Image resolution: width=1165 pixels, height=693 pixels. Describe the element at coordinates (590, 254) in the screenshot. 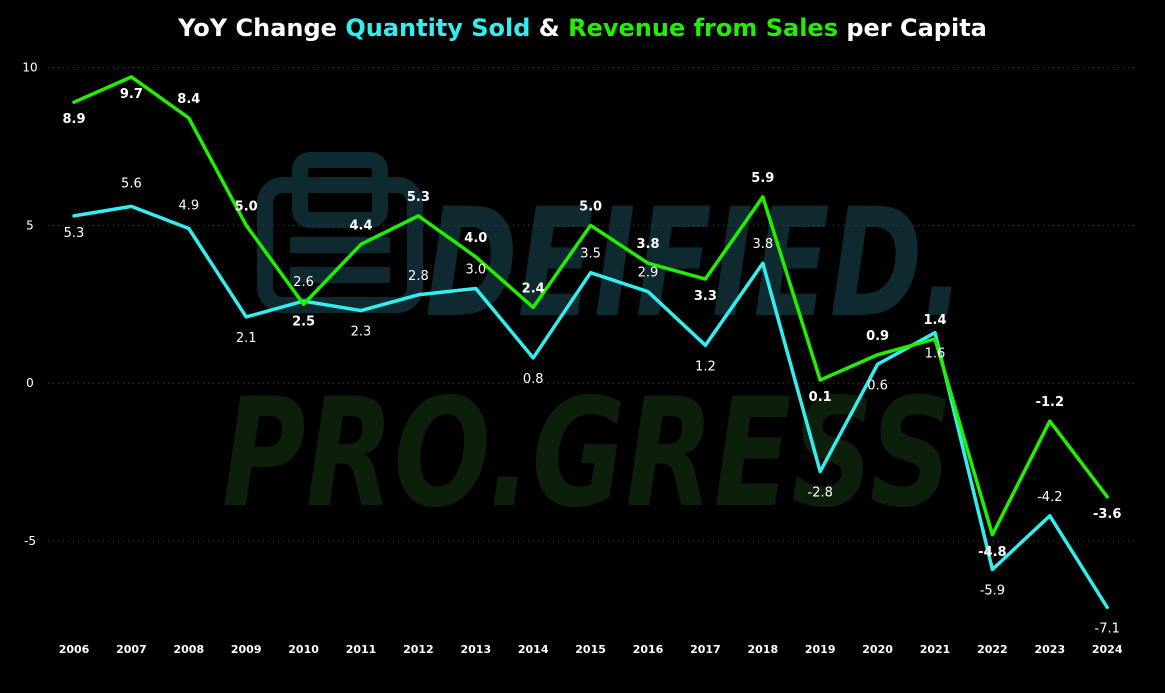

I see `quantity-data-label-2015: 3.5` at that location.